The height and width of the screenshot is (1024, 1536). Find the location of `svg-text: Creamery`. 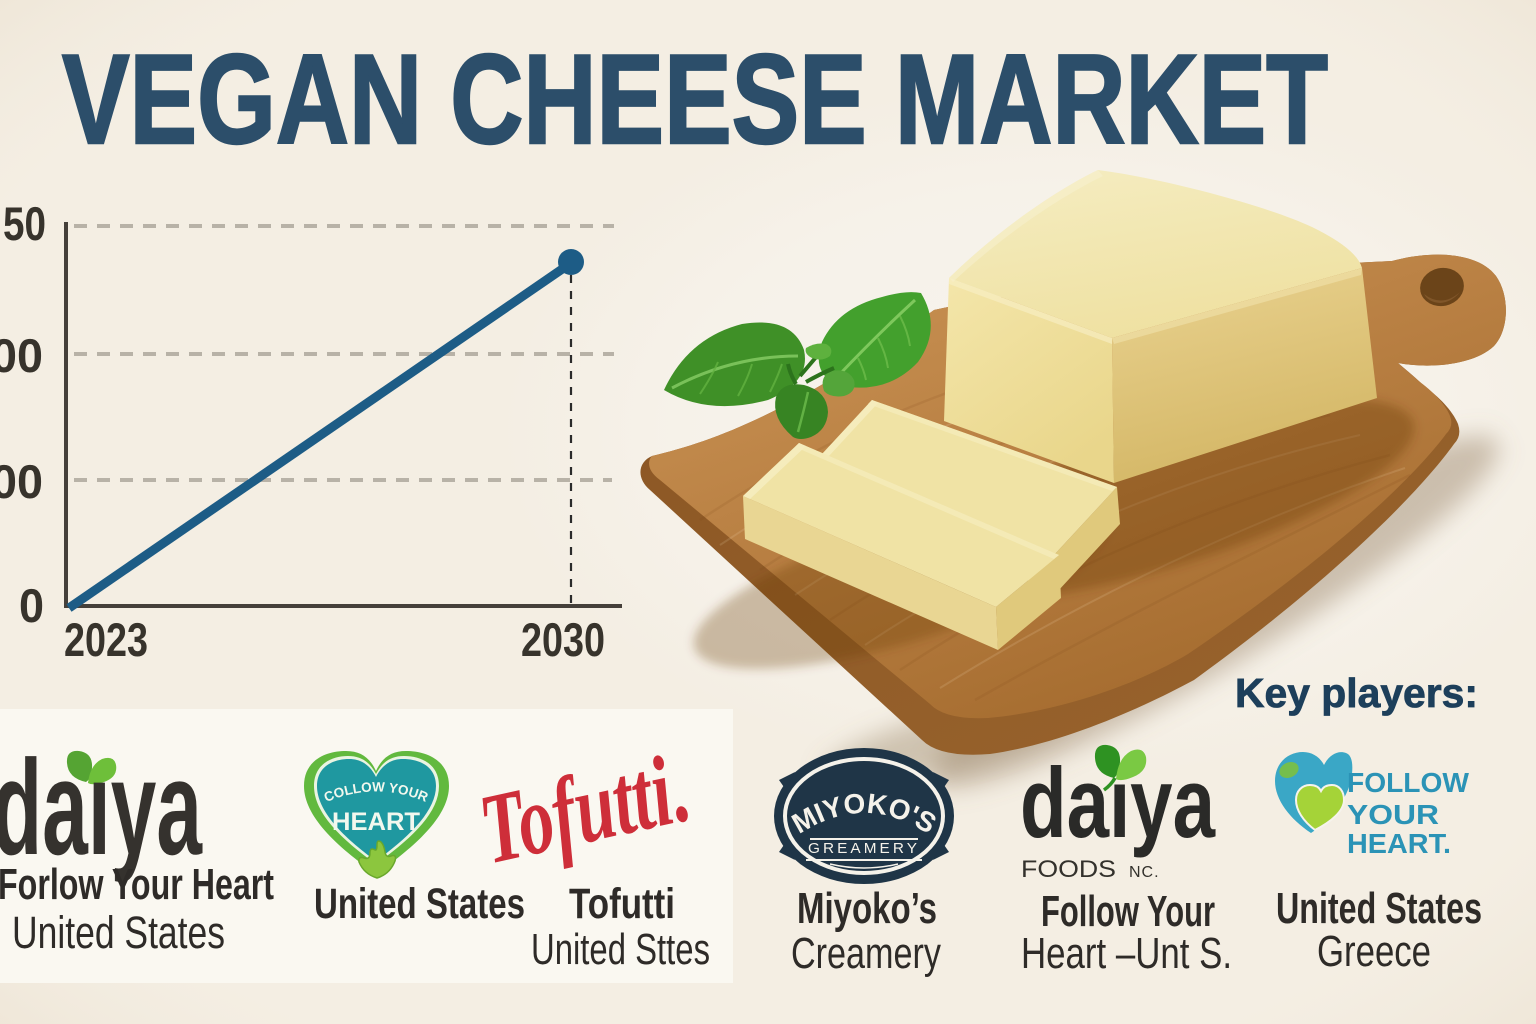

svg-text: Creamery is located at coordinates (866, 953).